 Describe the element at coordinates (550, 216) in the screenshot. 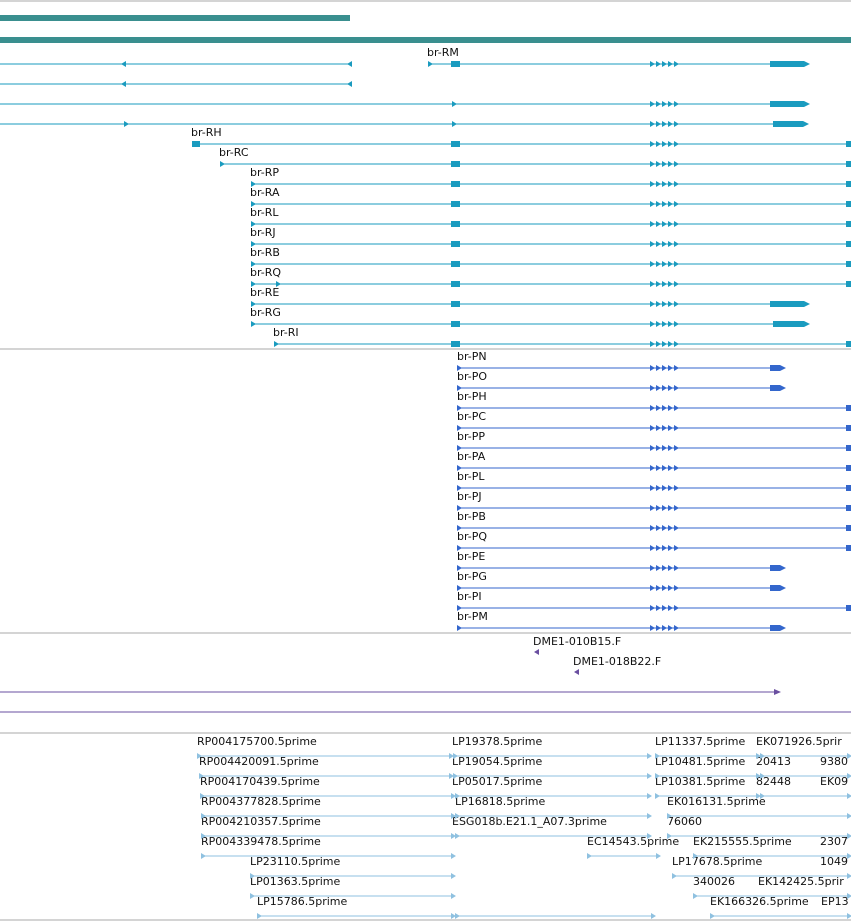

I see `transcript-row: br-RL` at that location.